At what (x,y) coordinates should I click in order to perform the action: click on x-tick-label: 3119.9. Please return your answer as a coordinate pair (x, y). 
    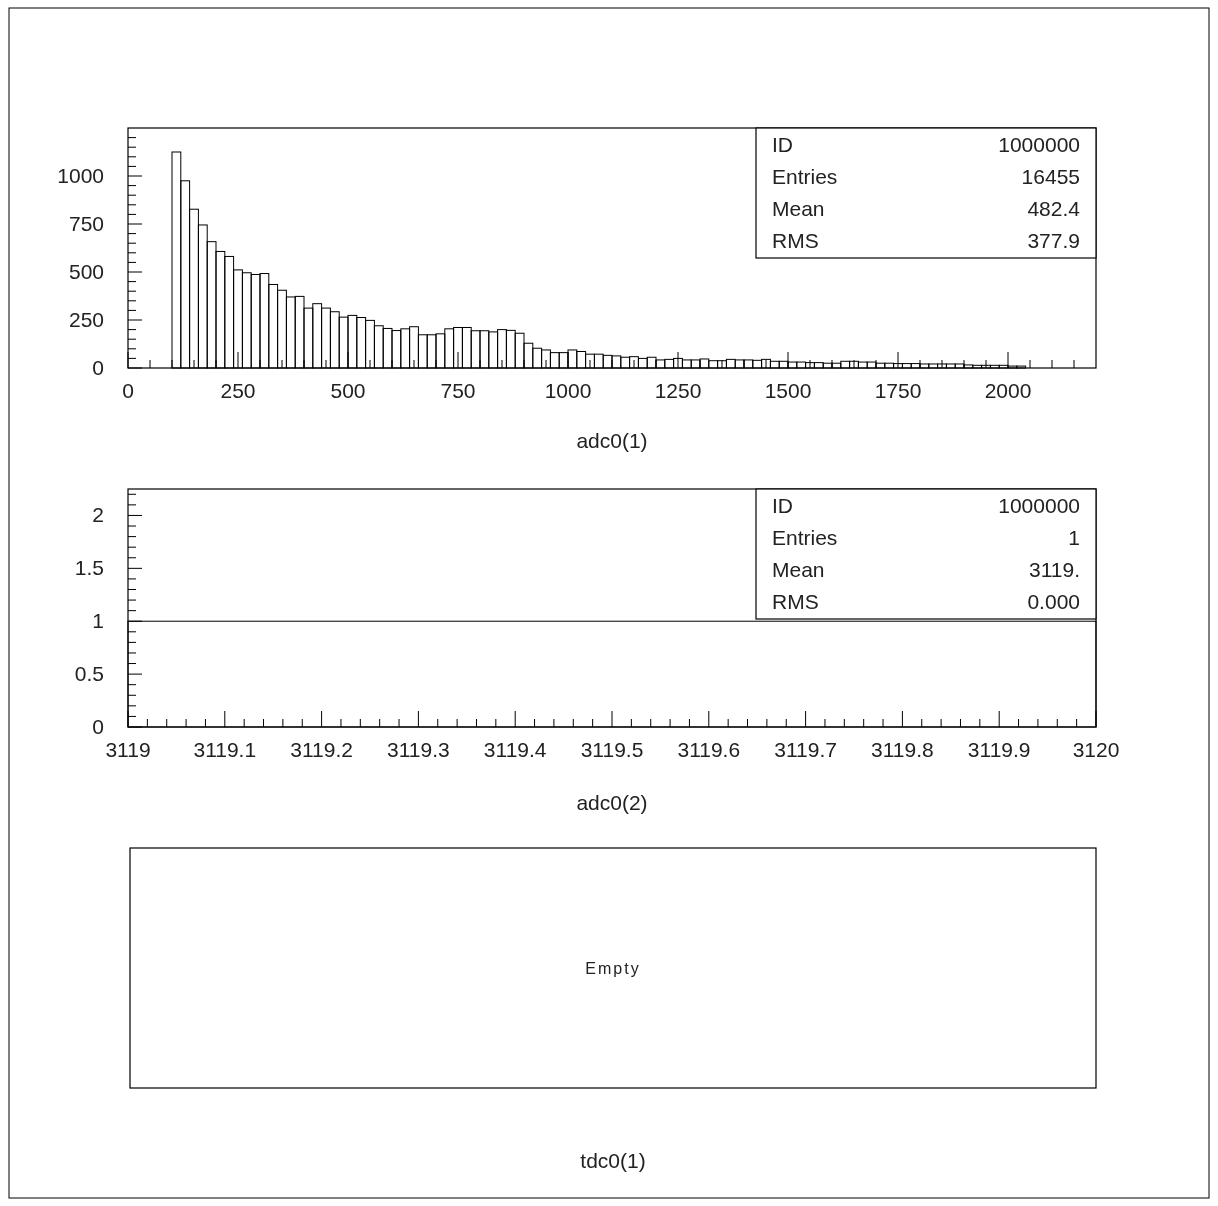
    Looking at the image, I should click on (999, 749).